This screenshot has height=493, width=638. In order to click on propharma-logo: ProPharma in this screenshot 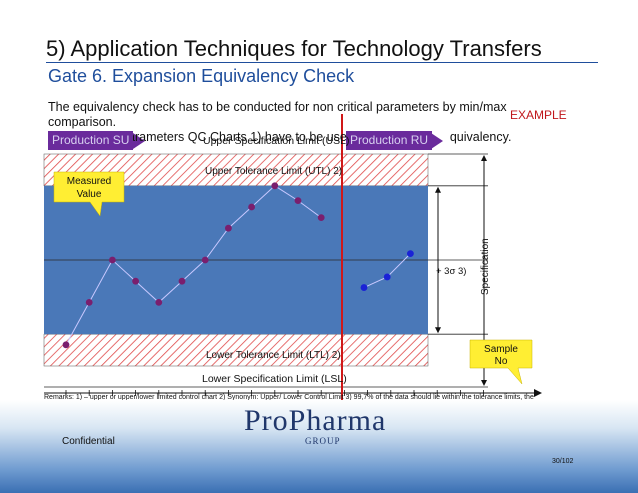, I will do `click(315, 420)`.